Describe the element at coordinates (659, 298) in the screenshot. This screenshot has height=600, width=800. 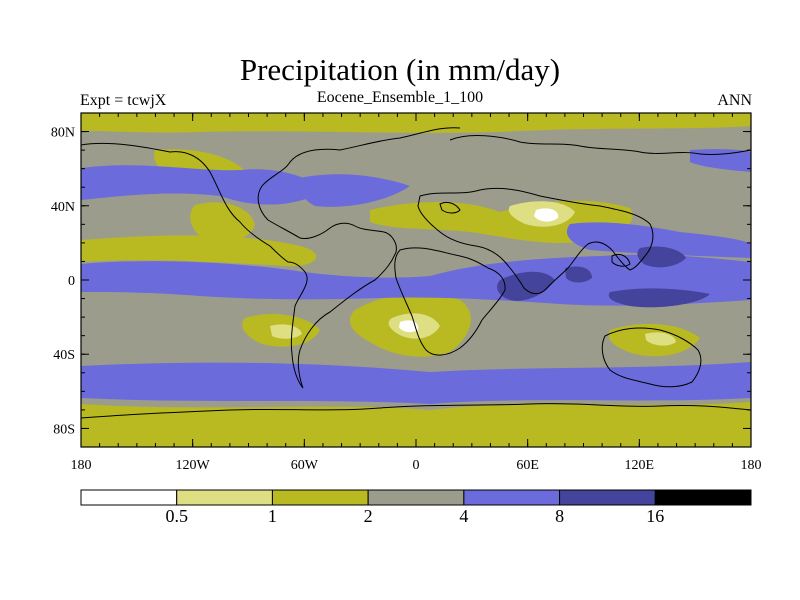
I see `maritime-wet` at that location.